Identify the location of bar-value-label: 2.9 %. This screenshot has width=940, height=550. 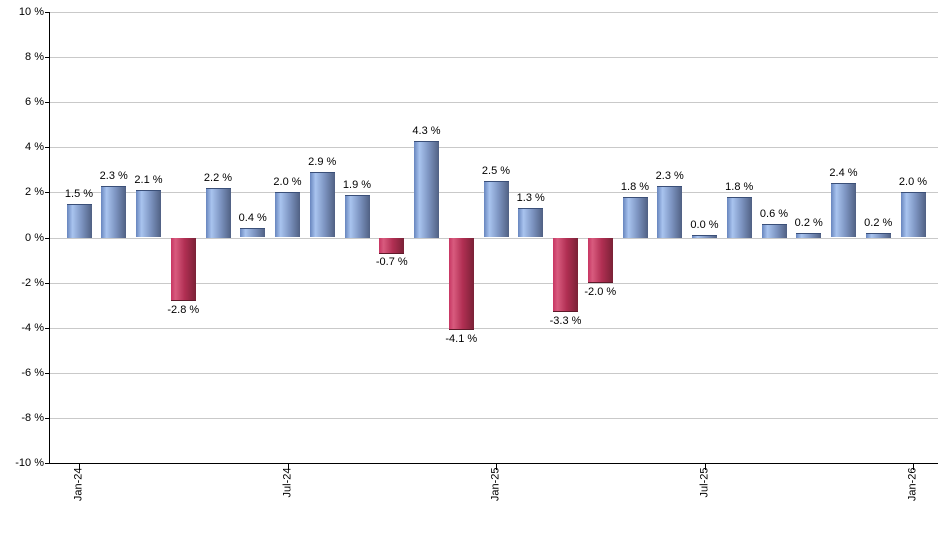
(322, 162).